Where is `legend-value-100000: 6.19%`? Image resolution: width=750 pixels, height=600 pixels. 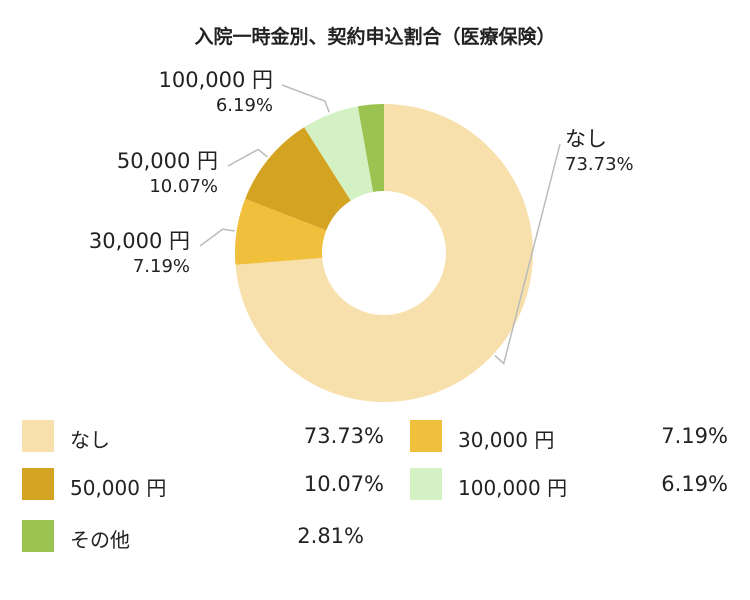
legend-value-100000: 6.19% is located at coordinates (694, 484).